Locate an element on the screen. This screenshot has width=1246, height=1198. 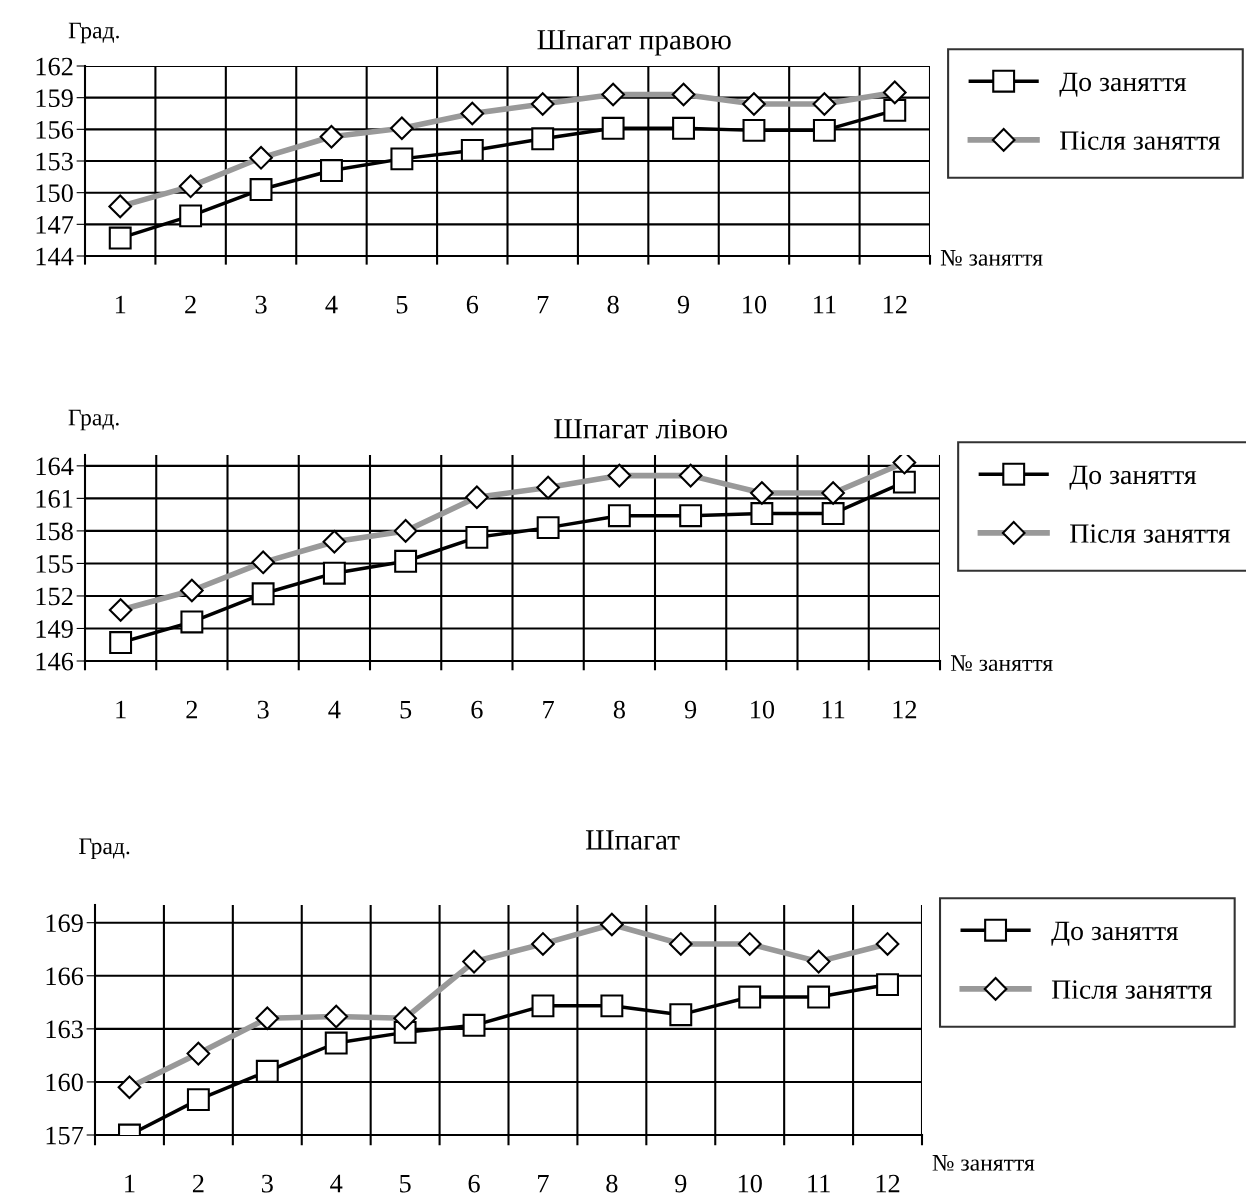
y-tick-label: 146 is located at coordinates (55, 661).